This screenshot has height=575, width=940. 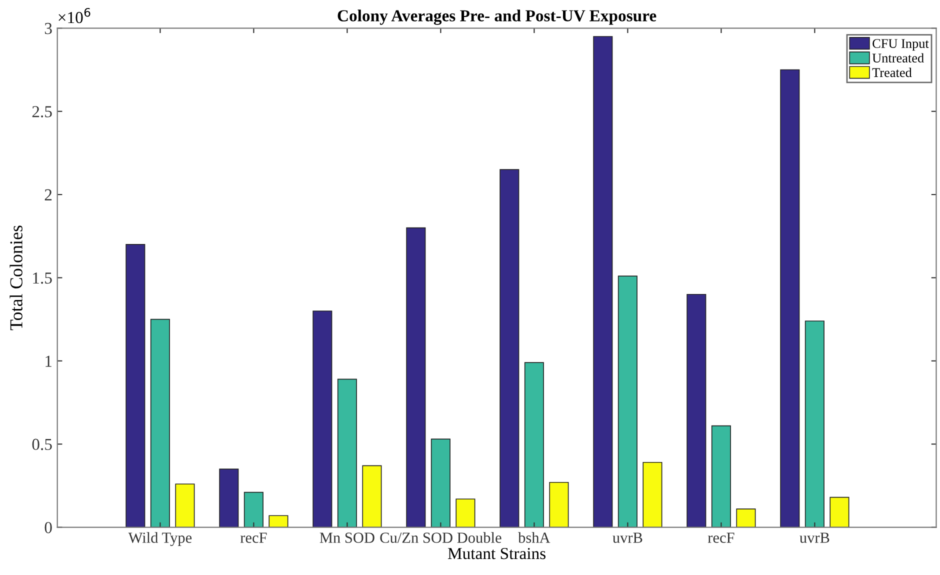 What do you see at coordinates (898, 58) in the screenshot?
I see `legend-label: Untreated` at bounding box center [898, 58].